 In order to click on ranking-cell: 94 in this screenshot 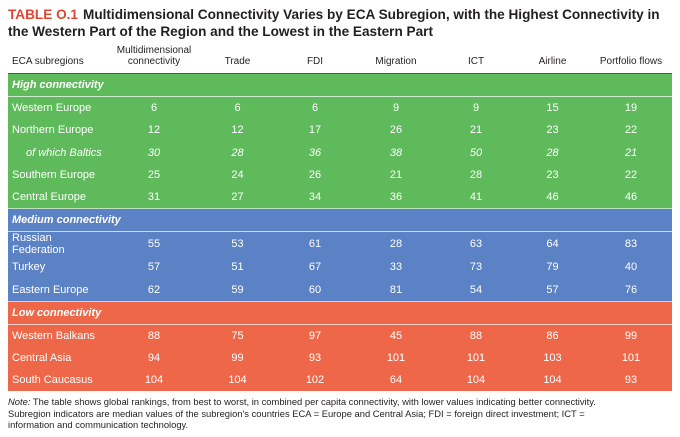, I will do `click(154, 358)`.